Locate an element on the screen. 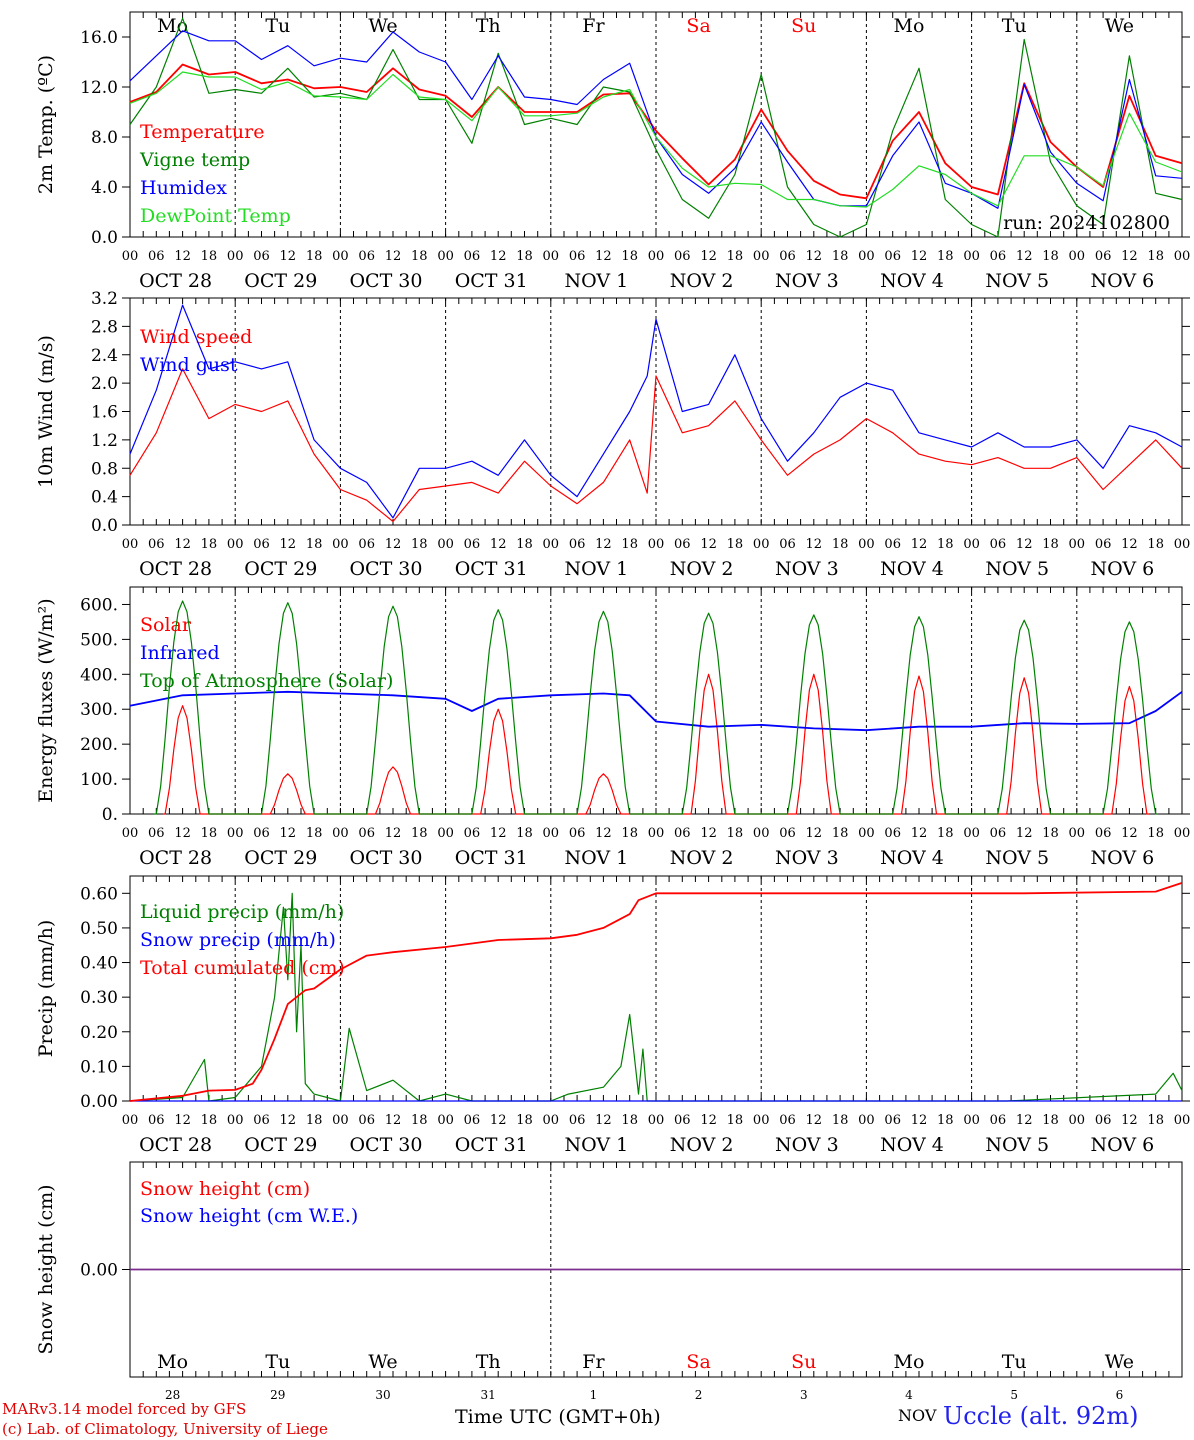 This screenshot has height=1440, width=1194. legend-entry: Top of Atmosphere (Solar) is located at coordinates (266, 681).